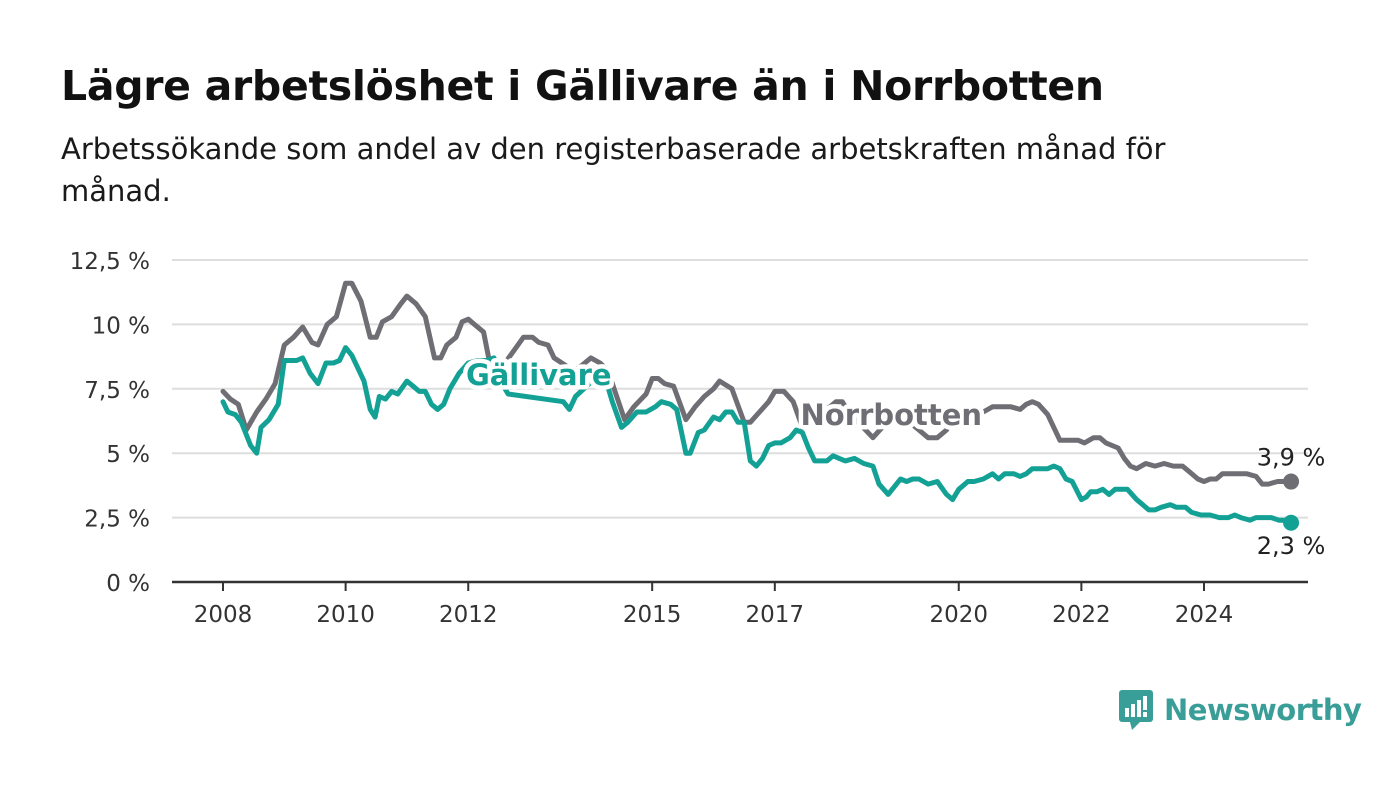 This screenshot has height=794, width=1400. I want to click on series-end-point-norrbotten, so click(1291, 481).